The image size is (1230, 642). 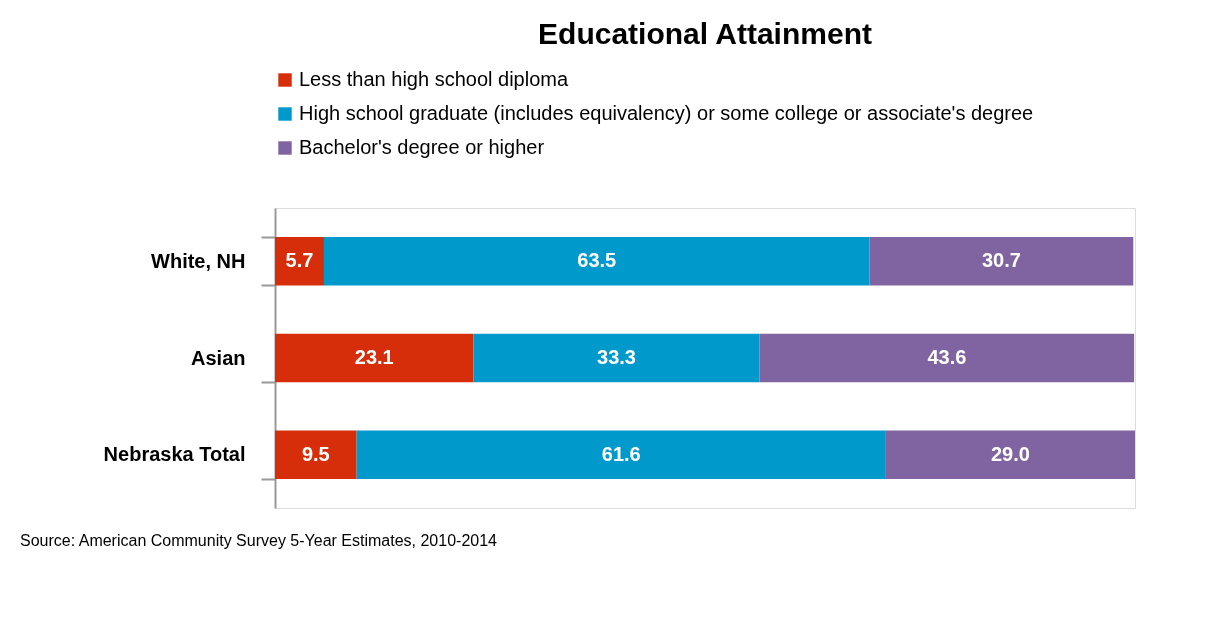 What do you see at coordinates (218, 357) in the screenshot?
I see `y-tick-label: Asian` at bounding box center [218, 357].